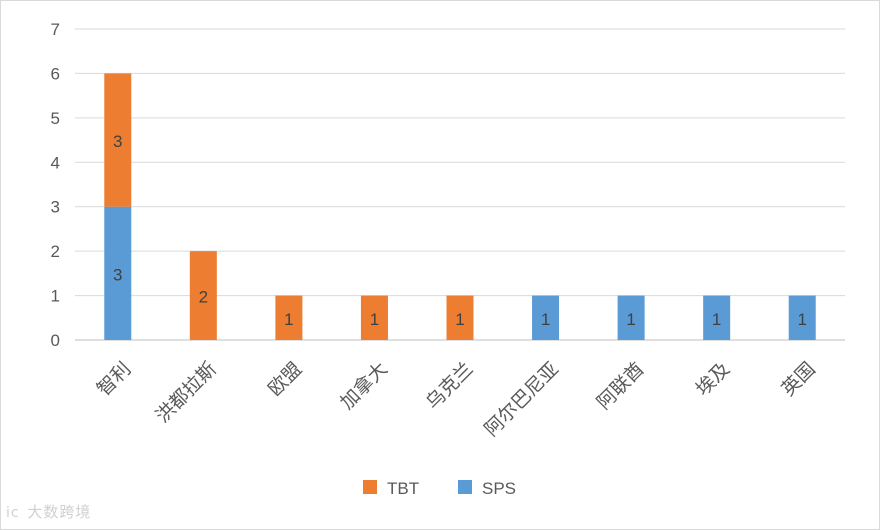 The image size is (880, 530). What do you see at coordinates (55, 296) in the screenshot?
I see `y-tick-label: 1` at bounding box center [55, 296].